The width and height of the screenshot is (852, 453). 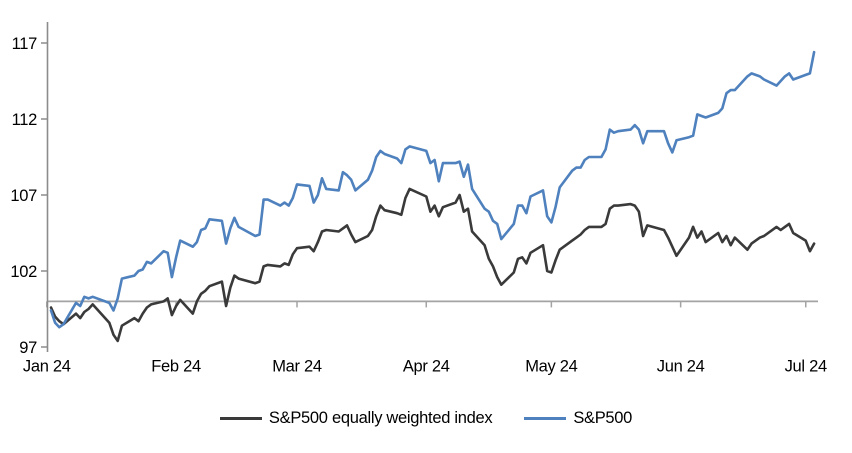 I want to click on y-tick-label: 117, so click(x=25, y=44).